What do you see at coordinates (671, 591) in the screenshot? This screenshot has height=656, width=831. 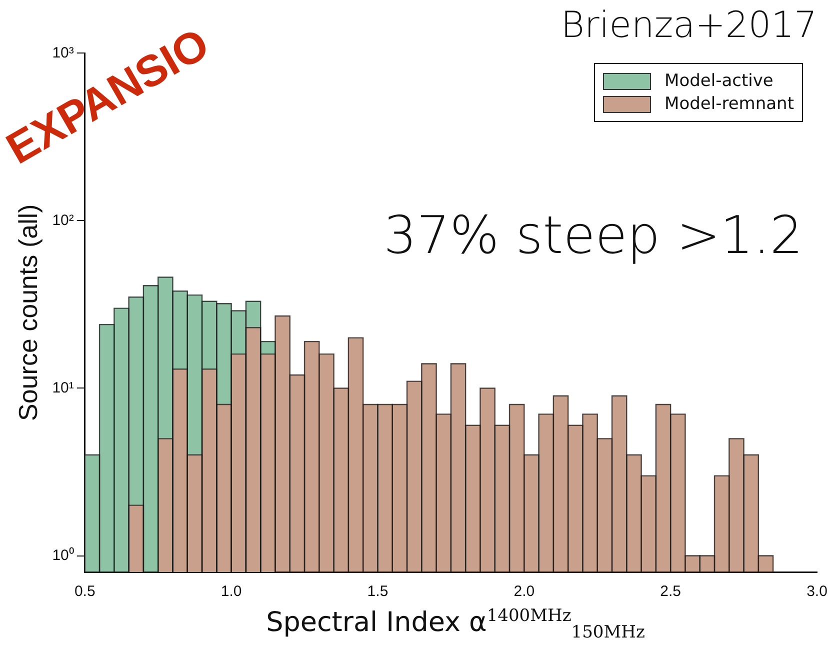 I see `x-tick-label: 2.5` at bounding box center [671, 591].